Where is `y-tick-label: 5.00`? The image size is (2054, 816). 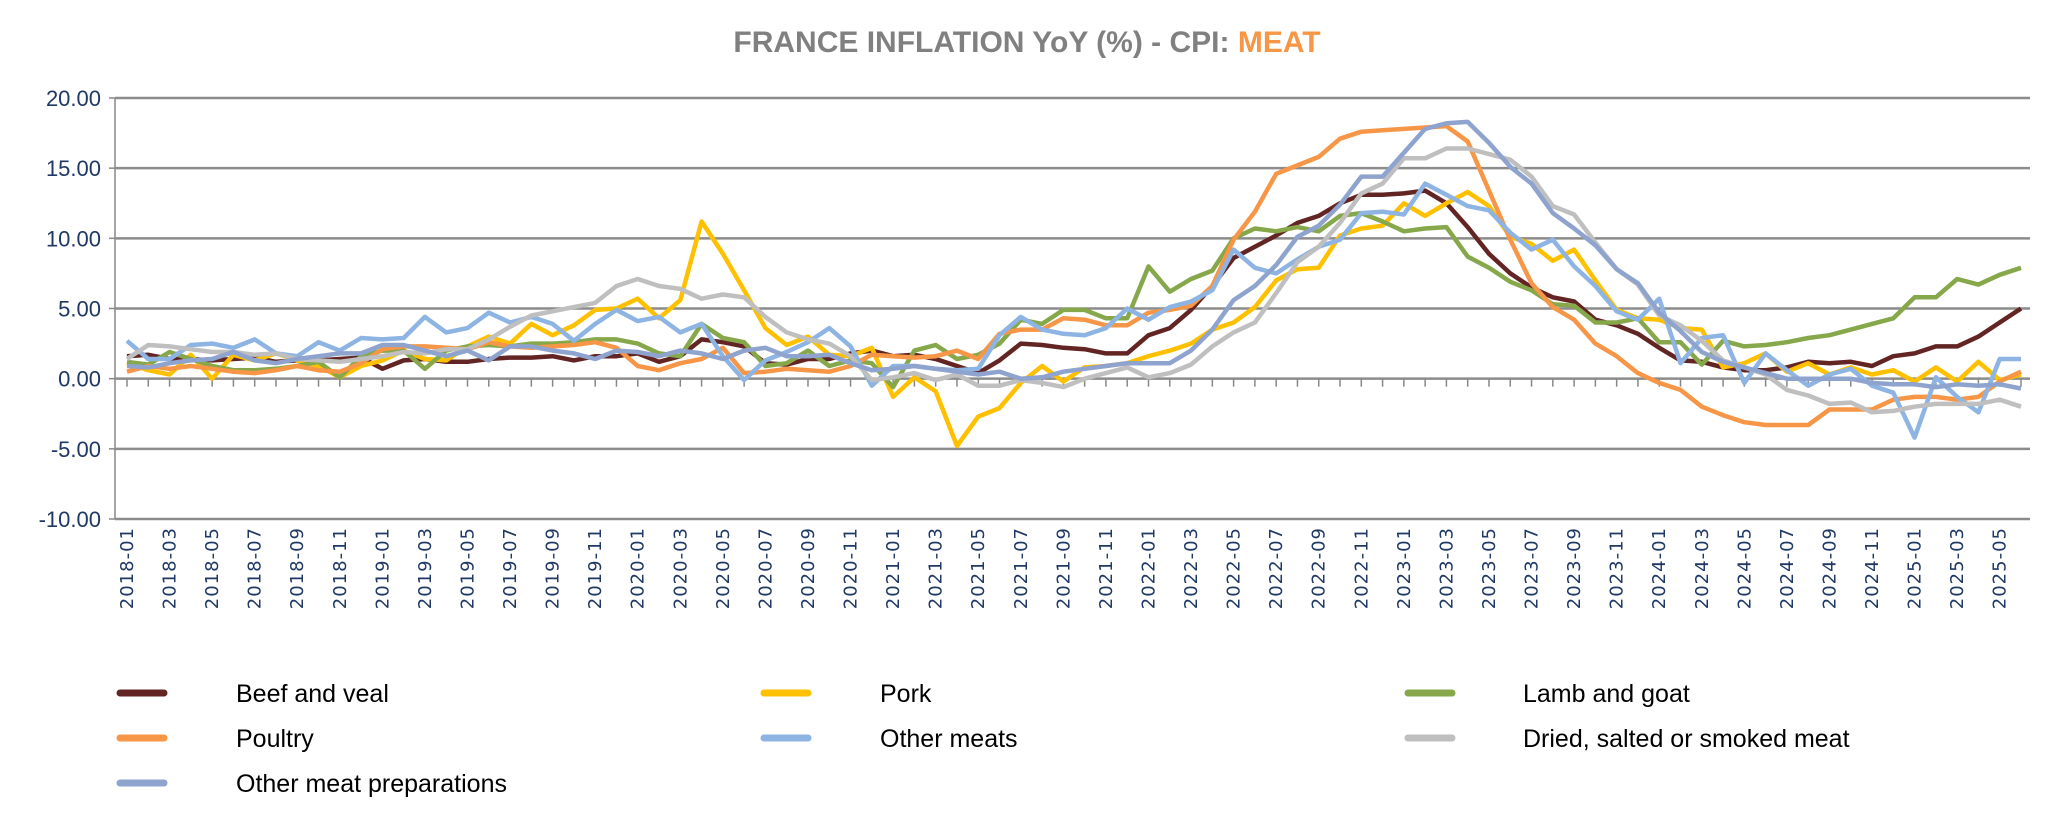 y-tick-label: 5.00 is located at coordinates (79, 309).